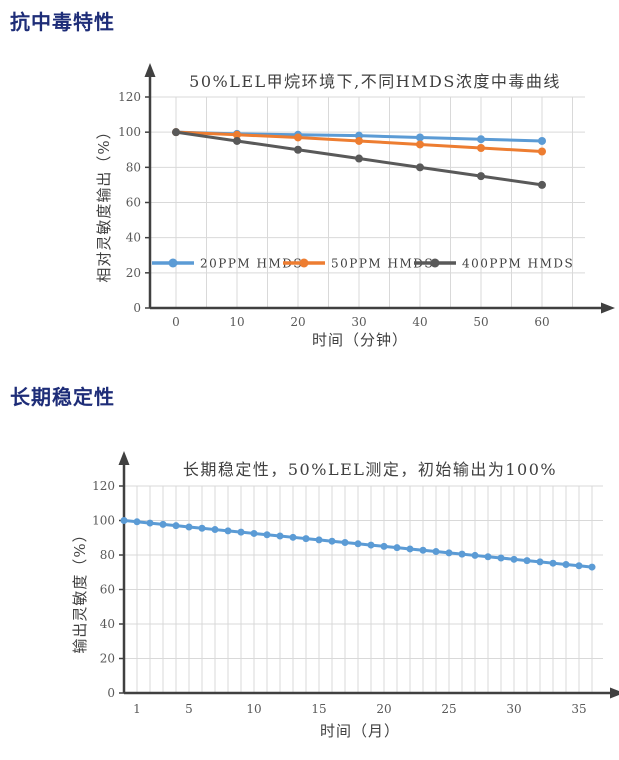 This screenshot has height=760, width=619. Describe the element at coordinates (104, 202) in the screenshot. I see `y-axis-title: 相对灵敏度输出（%）` at that location.